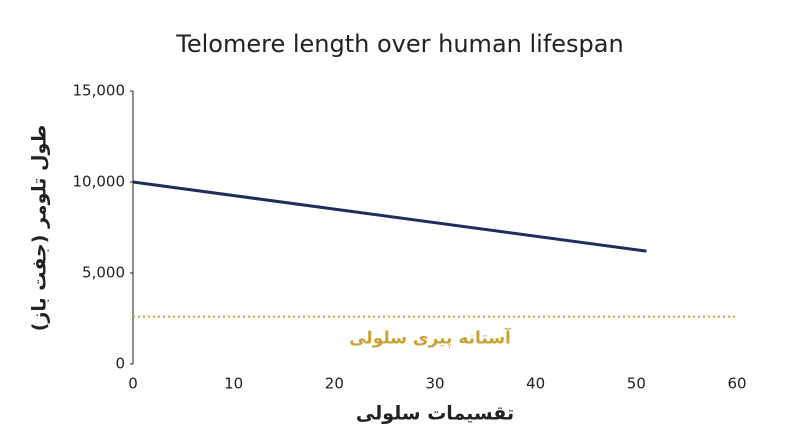  What do you see at coordinates (435, 414) in the screenshot?
I see `x-axis-title: تقسیمات سلولی` at bounding box center [435, 414].